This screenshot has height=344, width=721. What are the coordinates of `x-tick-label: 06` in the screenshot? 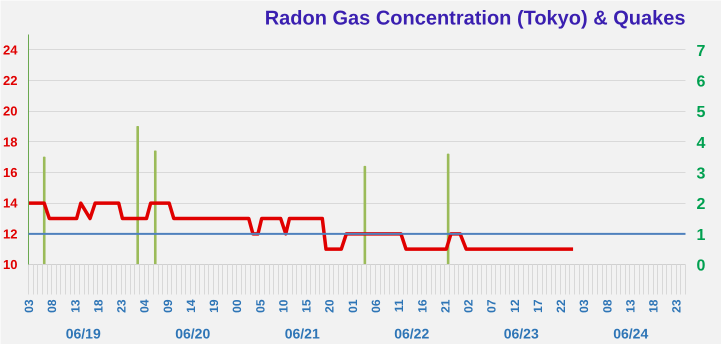 It's located at (376, 306).